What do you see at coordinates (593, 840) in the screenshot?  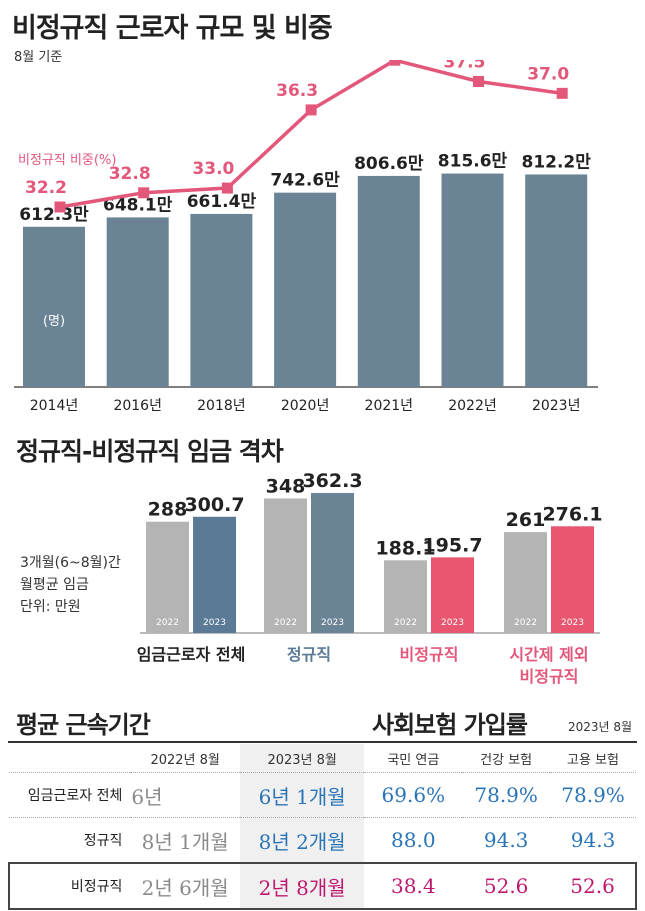 I see `employment-rate: 94.3` at bounding box center [593, 840].